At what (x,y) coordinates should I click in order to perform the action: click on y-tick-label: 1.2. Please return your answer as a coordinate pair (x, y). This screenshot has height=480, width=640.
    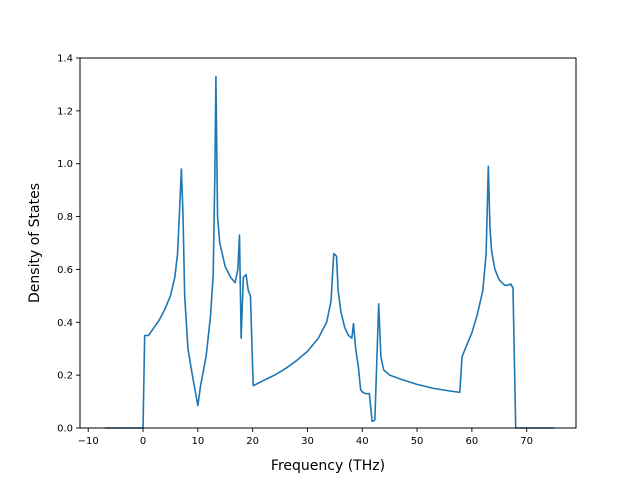
    Looking at the image, I should click on (65, 111).